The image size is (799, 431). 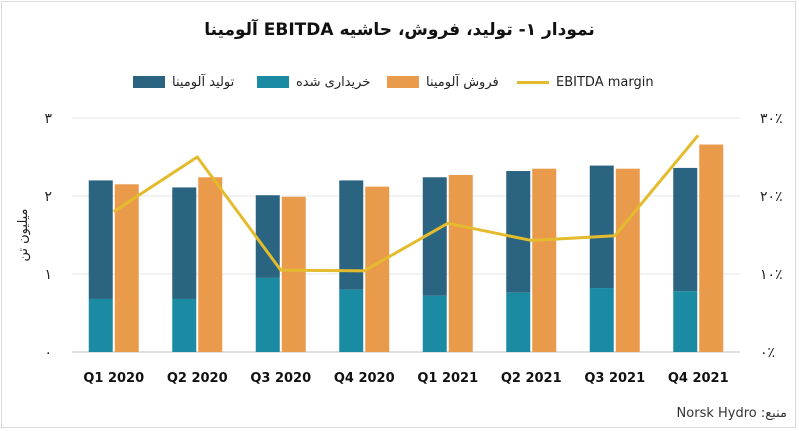 I want to click on legend-swatch-purchased, so click(x=273, y=82).